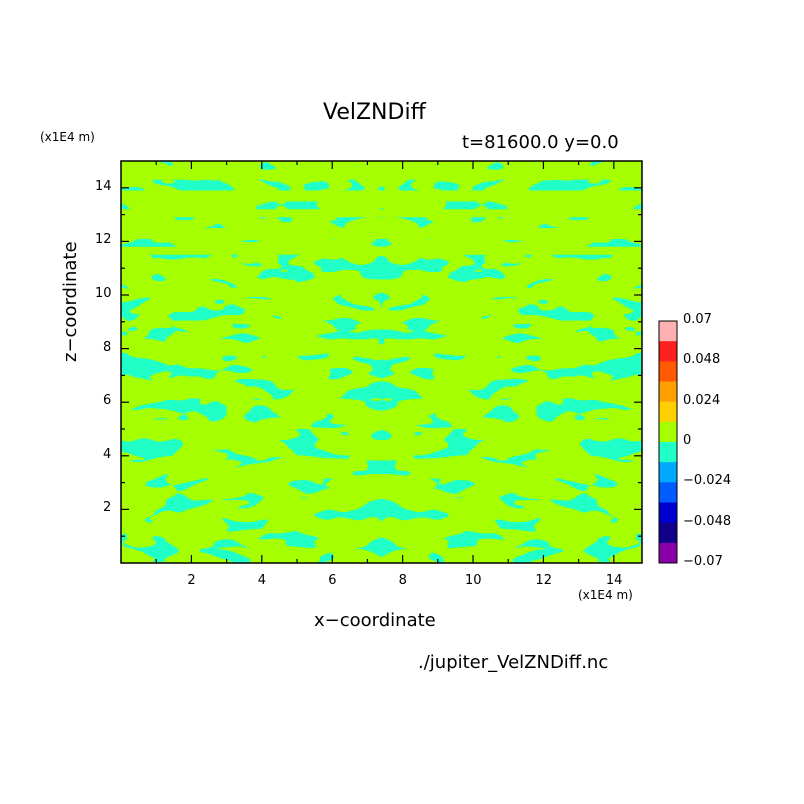 Image resolution: width=804 pixels, height=804 pixels. What do you see at coordinates (103, 240) in the screenshot?
I see `y-tick-label: 12` at bounding box center [103, 240].